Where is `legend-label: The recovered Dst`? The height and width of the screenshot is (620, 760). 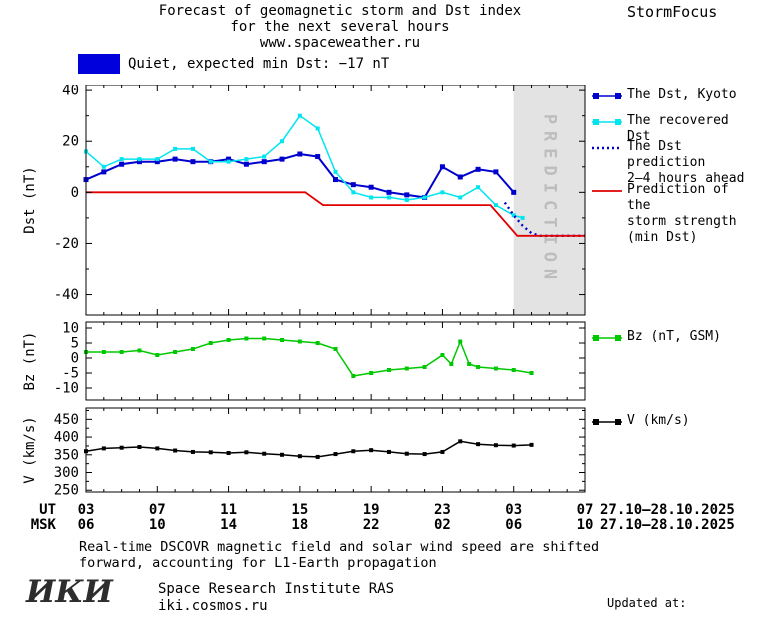
legend-label: The recovered Dst is located at coordinates (678, 128).